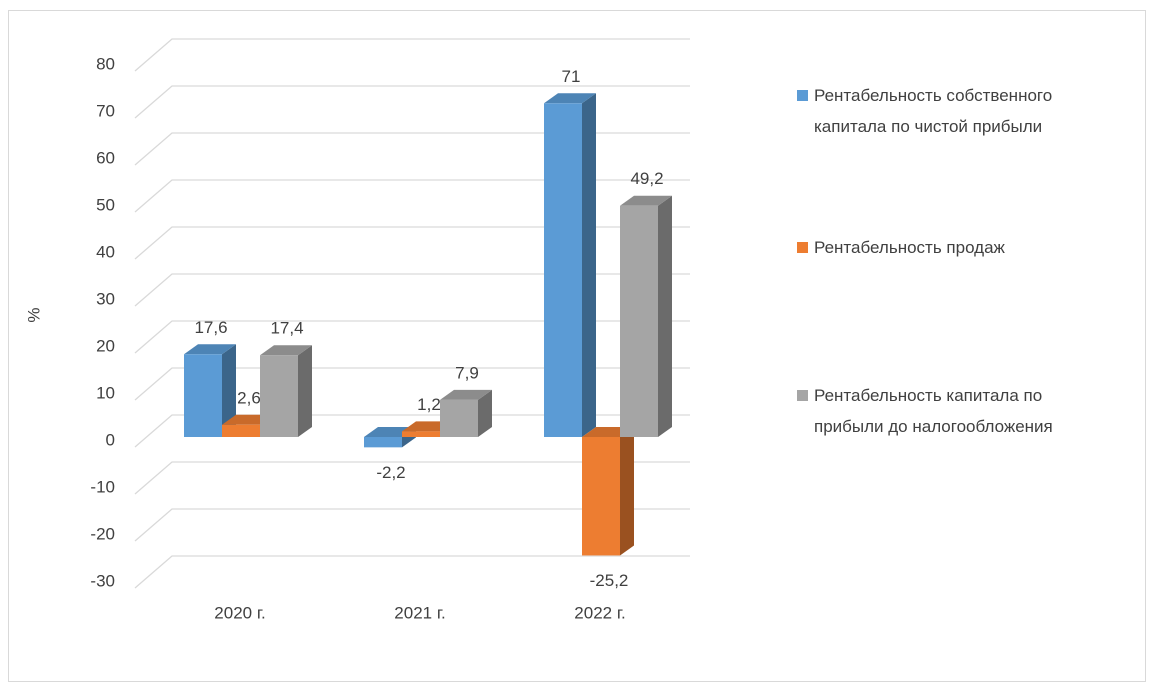  What do you see at coordinates (429, 404) in the screenshot?
I see `data-label: 1,2` at bounding box center [429, 404].